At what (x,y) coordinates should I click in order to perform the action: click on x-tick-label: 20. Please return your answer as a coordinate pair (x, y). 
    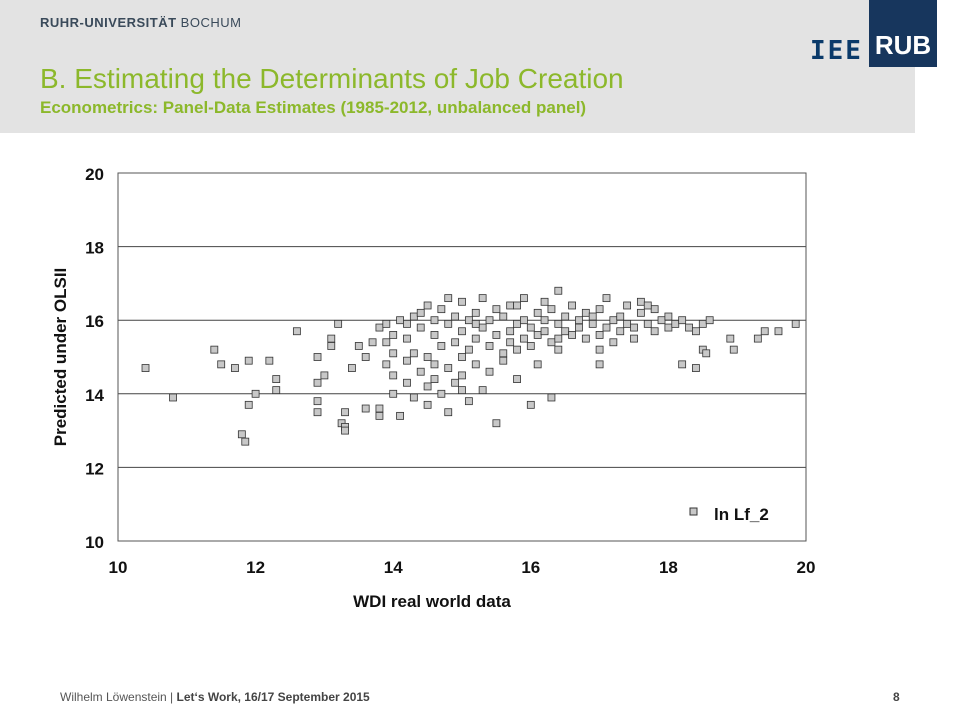
    Looking at the image, I should click on (806, 567).